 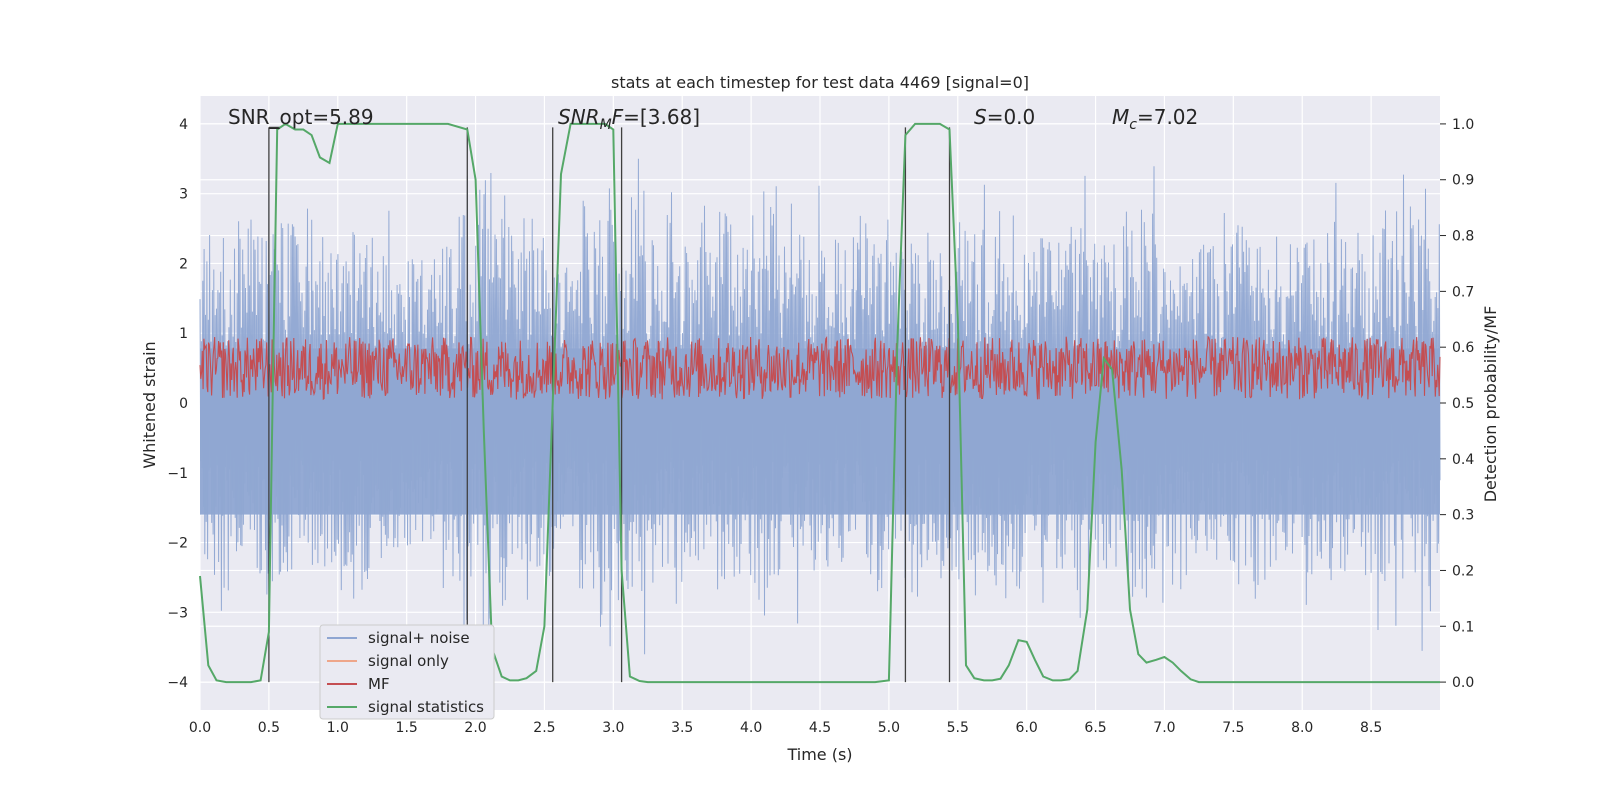 I want to click on mf-line, so click(x=820, y=368).